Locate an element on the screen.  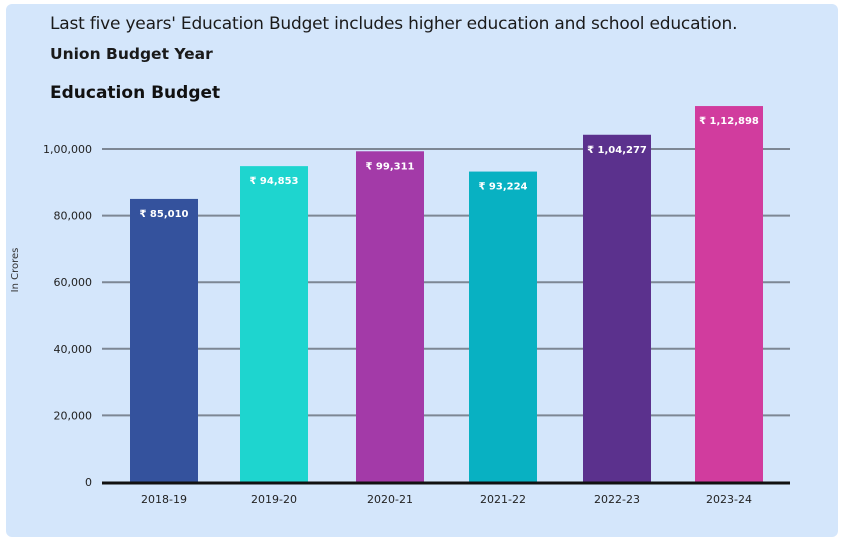
chart-subtitle: Union Budget Year is located at coordinates (131, 54).